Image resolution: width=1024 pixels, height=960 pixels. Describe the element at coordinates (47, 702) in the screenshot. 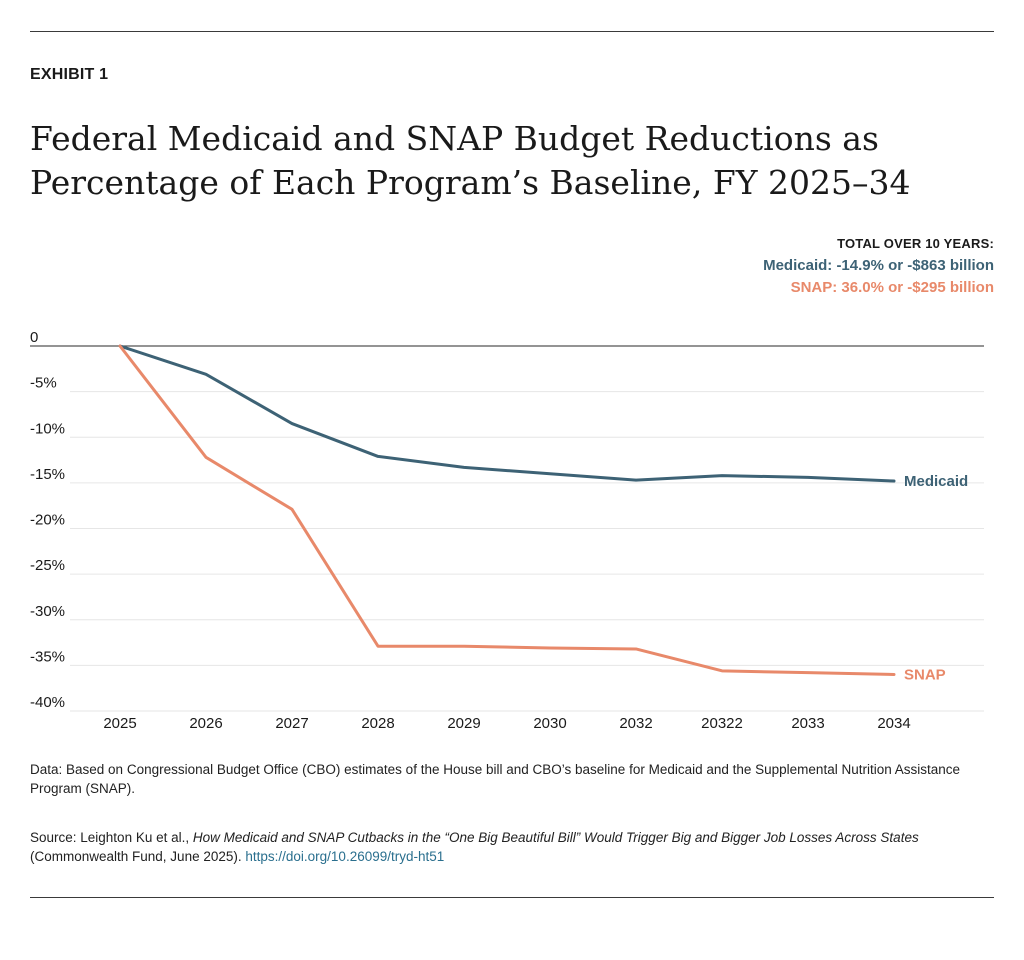

I see `y-tick-label: -40%` at that location.